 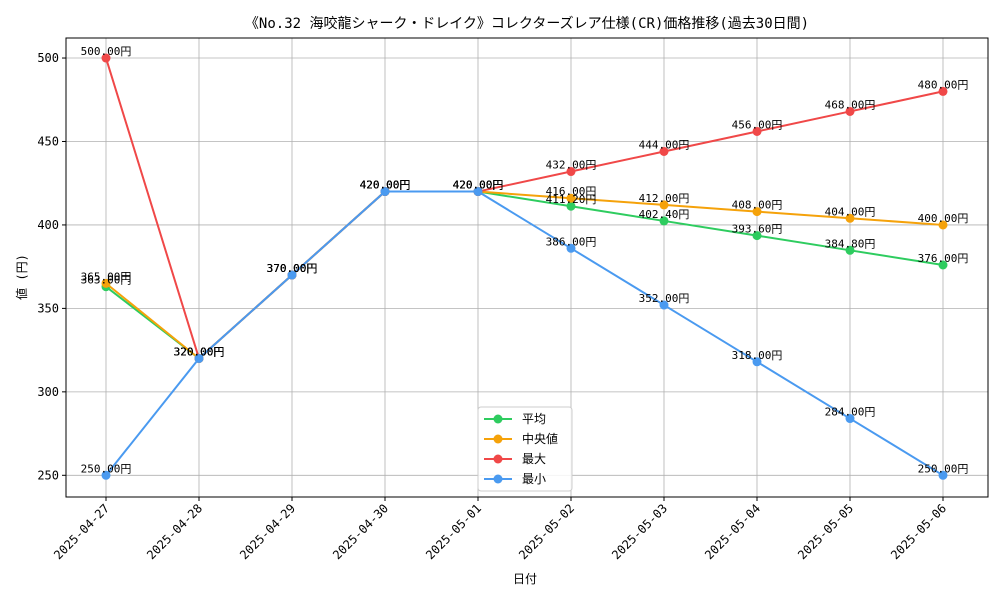 I want to click on x-tick-label: 2025-04-27, so click(x=81, y=531).